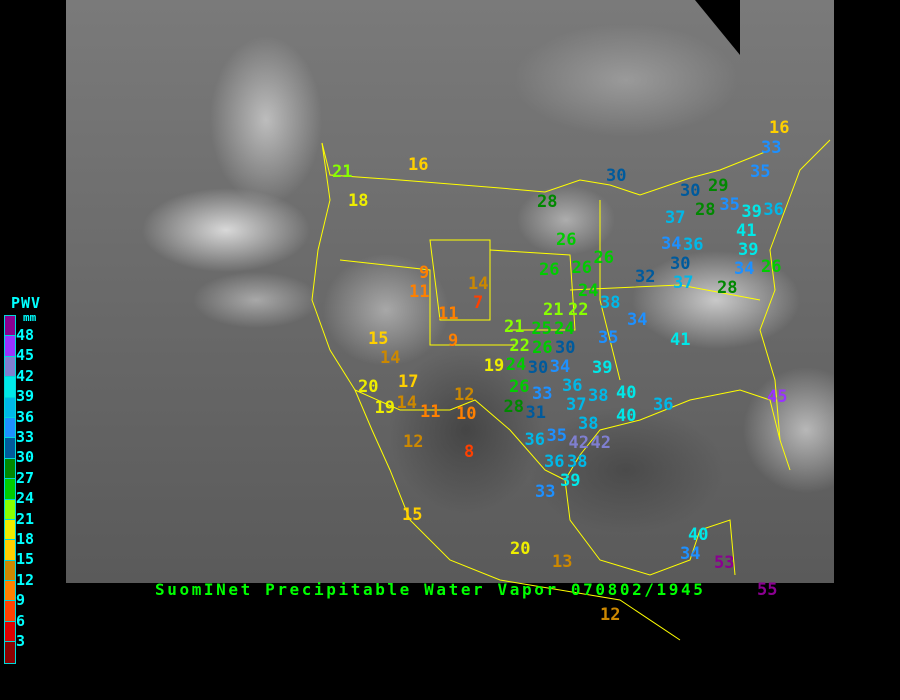 This screenshot has height=700, width=900. Describe the element at coordinates (478, 302) in the screenshot. I see `station-pwv-value: 7` at that location.